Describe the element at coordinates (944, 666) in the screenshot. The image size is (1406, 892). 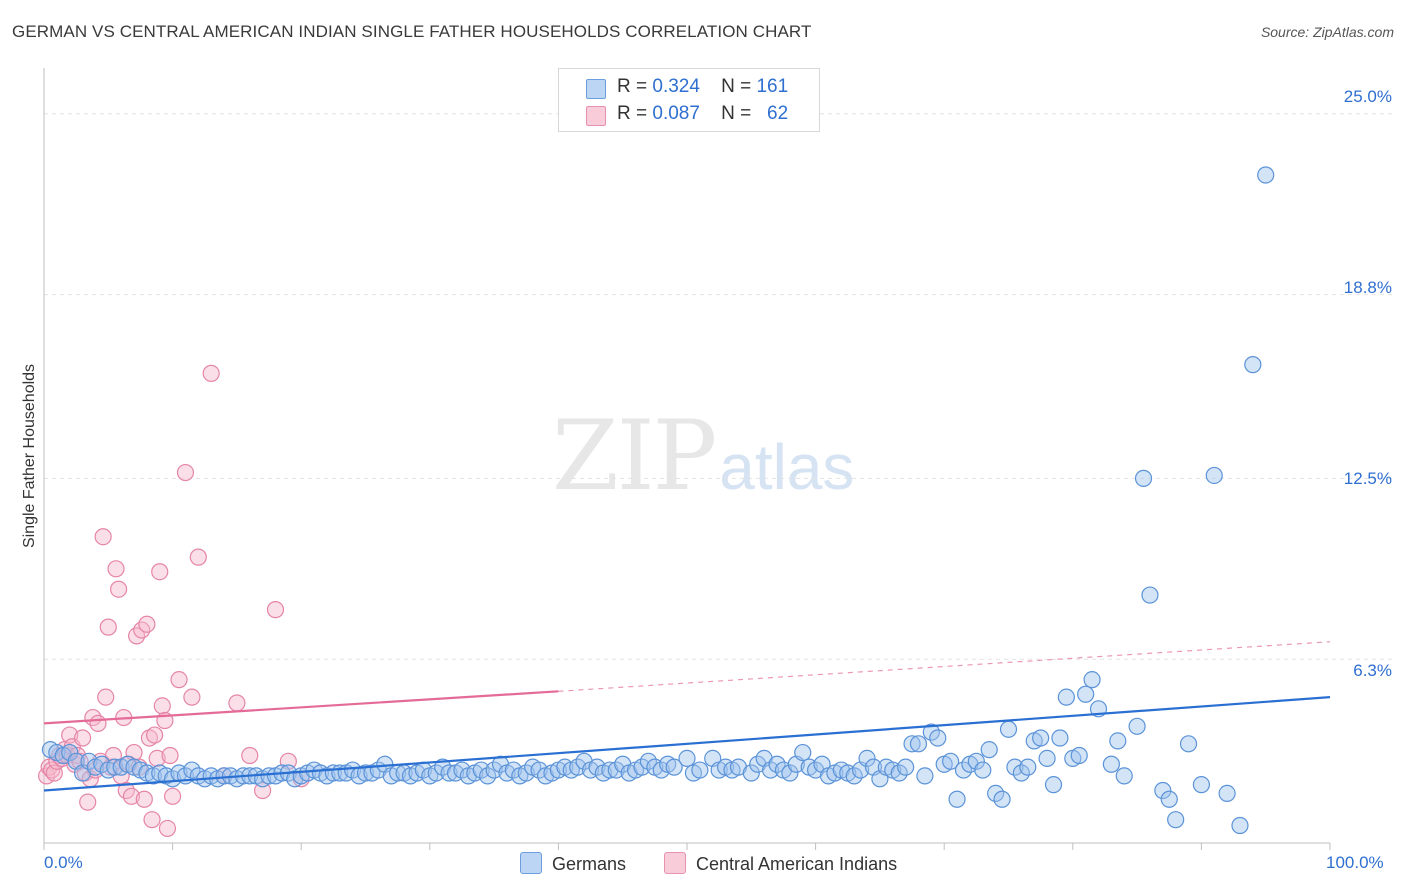
I see `central-trend-extension` at that location.